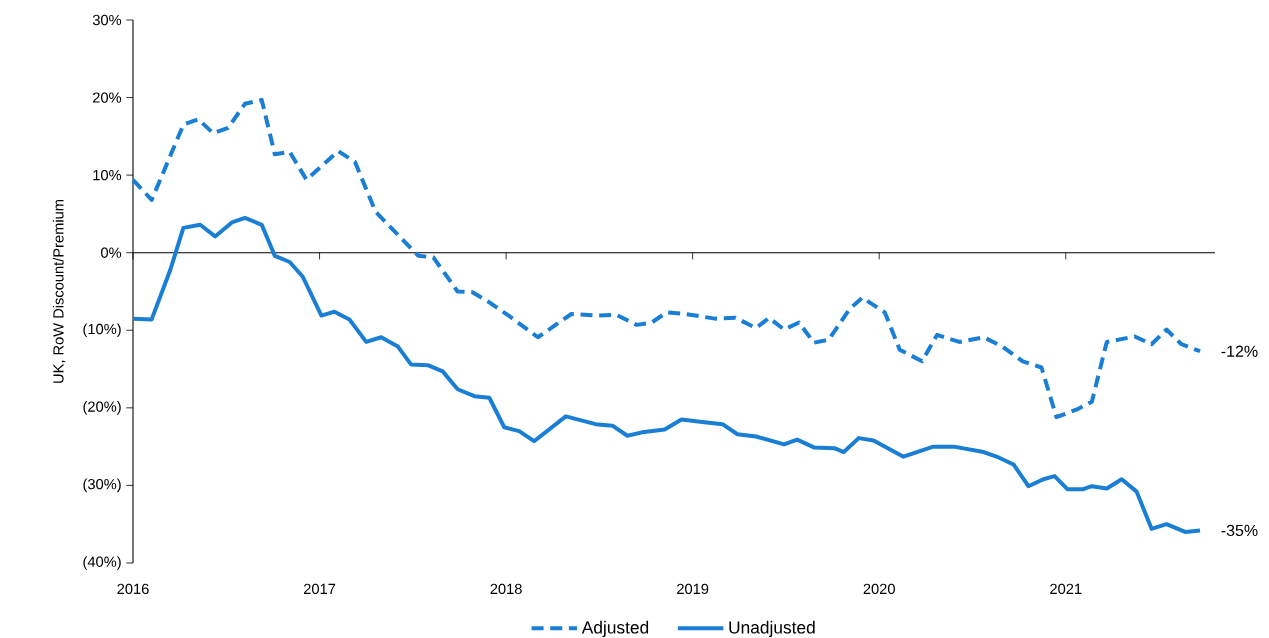  I want to click on x-tick-label: 2018, so click(506, 589).